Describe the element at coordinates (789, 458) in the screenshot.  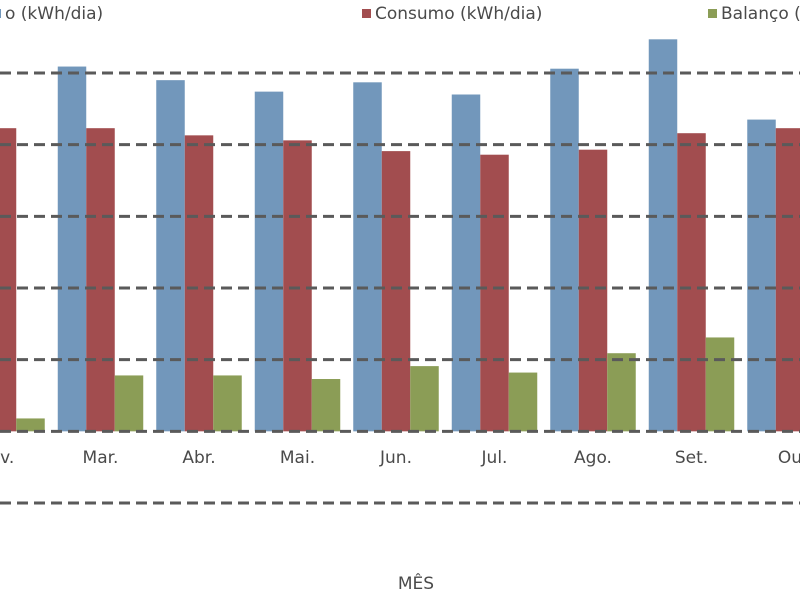
I see `x-tick-label: Ou` at that location.